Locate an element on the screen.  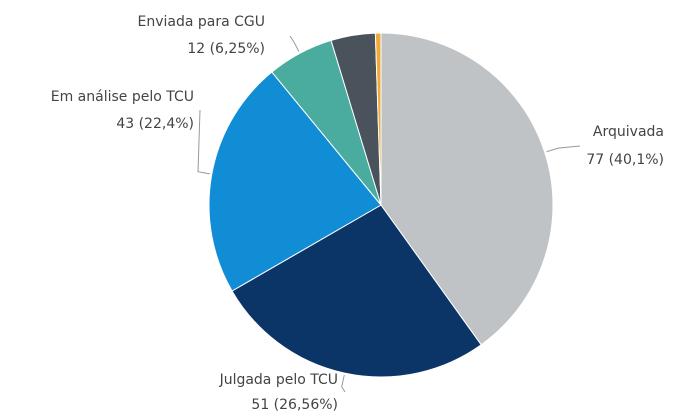
slice-value-label: 51 (26,56%) is located at coordinates (294, 405).